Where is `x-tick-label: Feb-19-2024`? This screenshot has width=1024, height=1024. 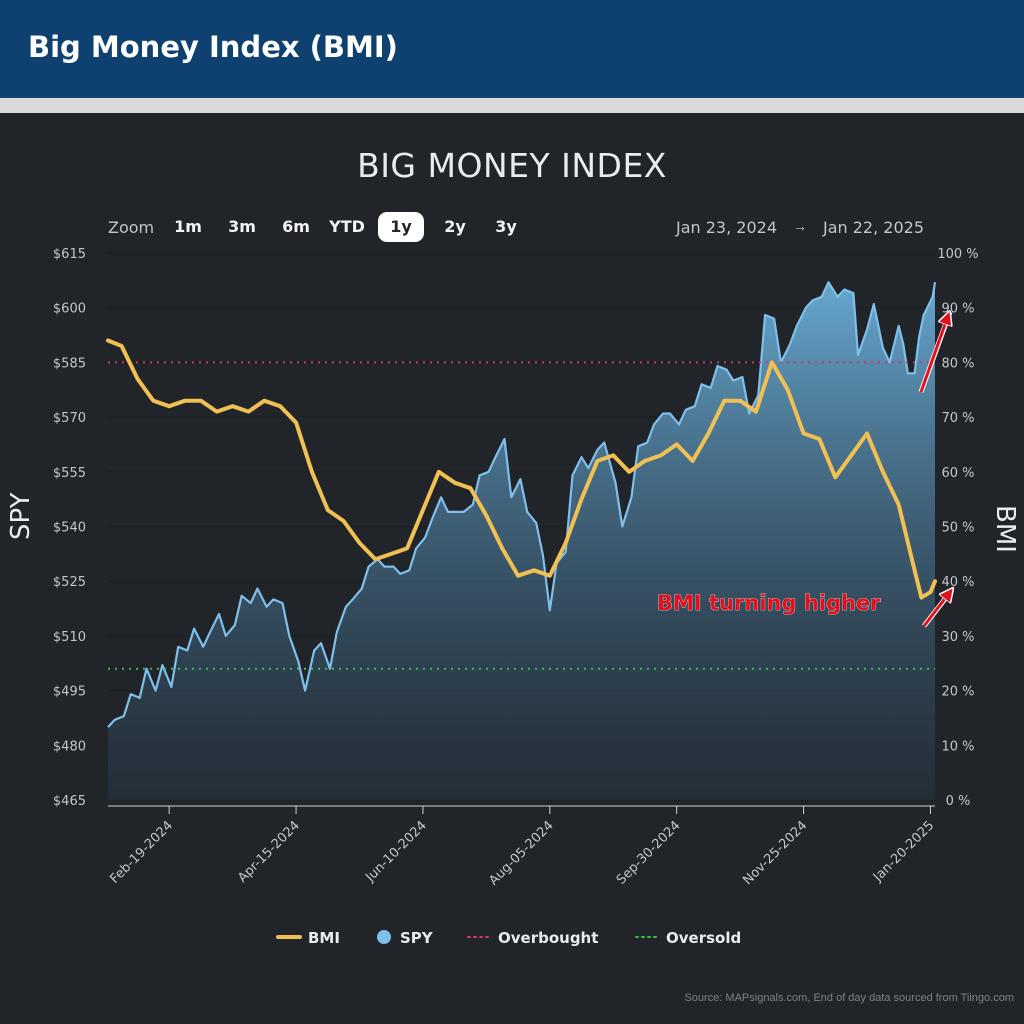 x-tick-label: Feb-19-2024 is located at coordinates (141, 852).